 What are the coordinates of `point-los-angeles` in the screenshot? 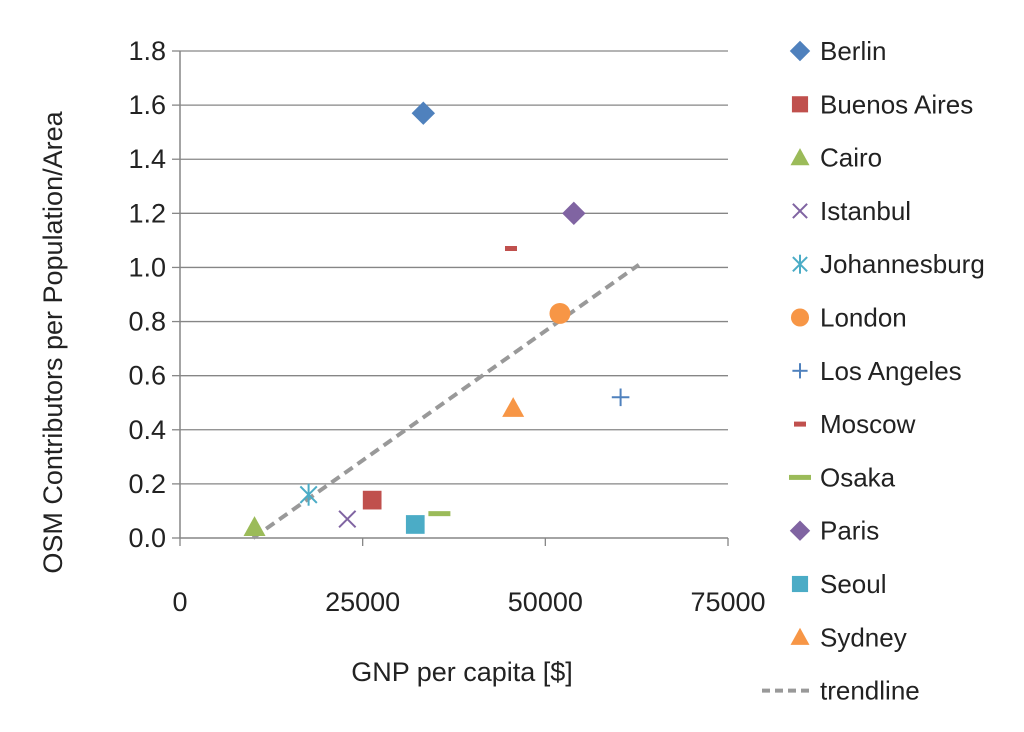 It's located at (620, 397).